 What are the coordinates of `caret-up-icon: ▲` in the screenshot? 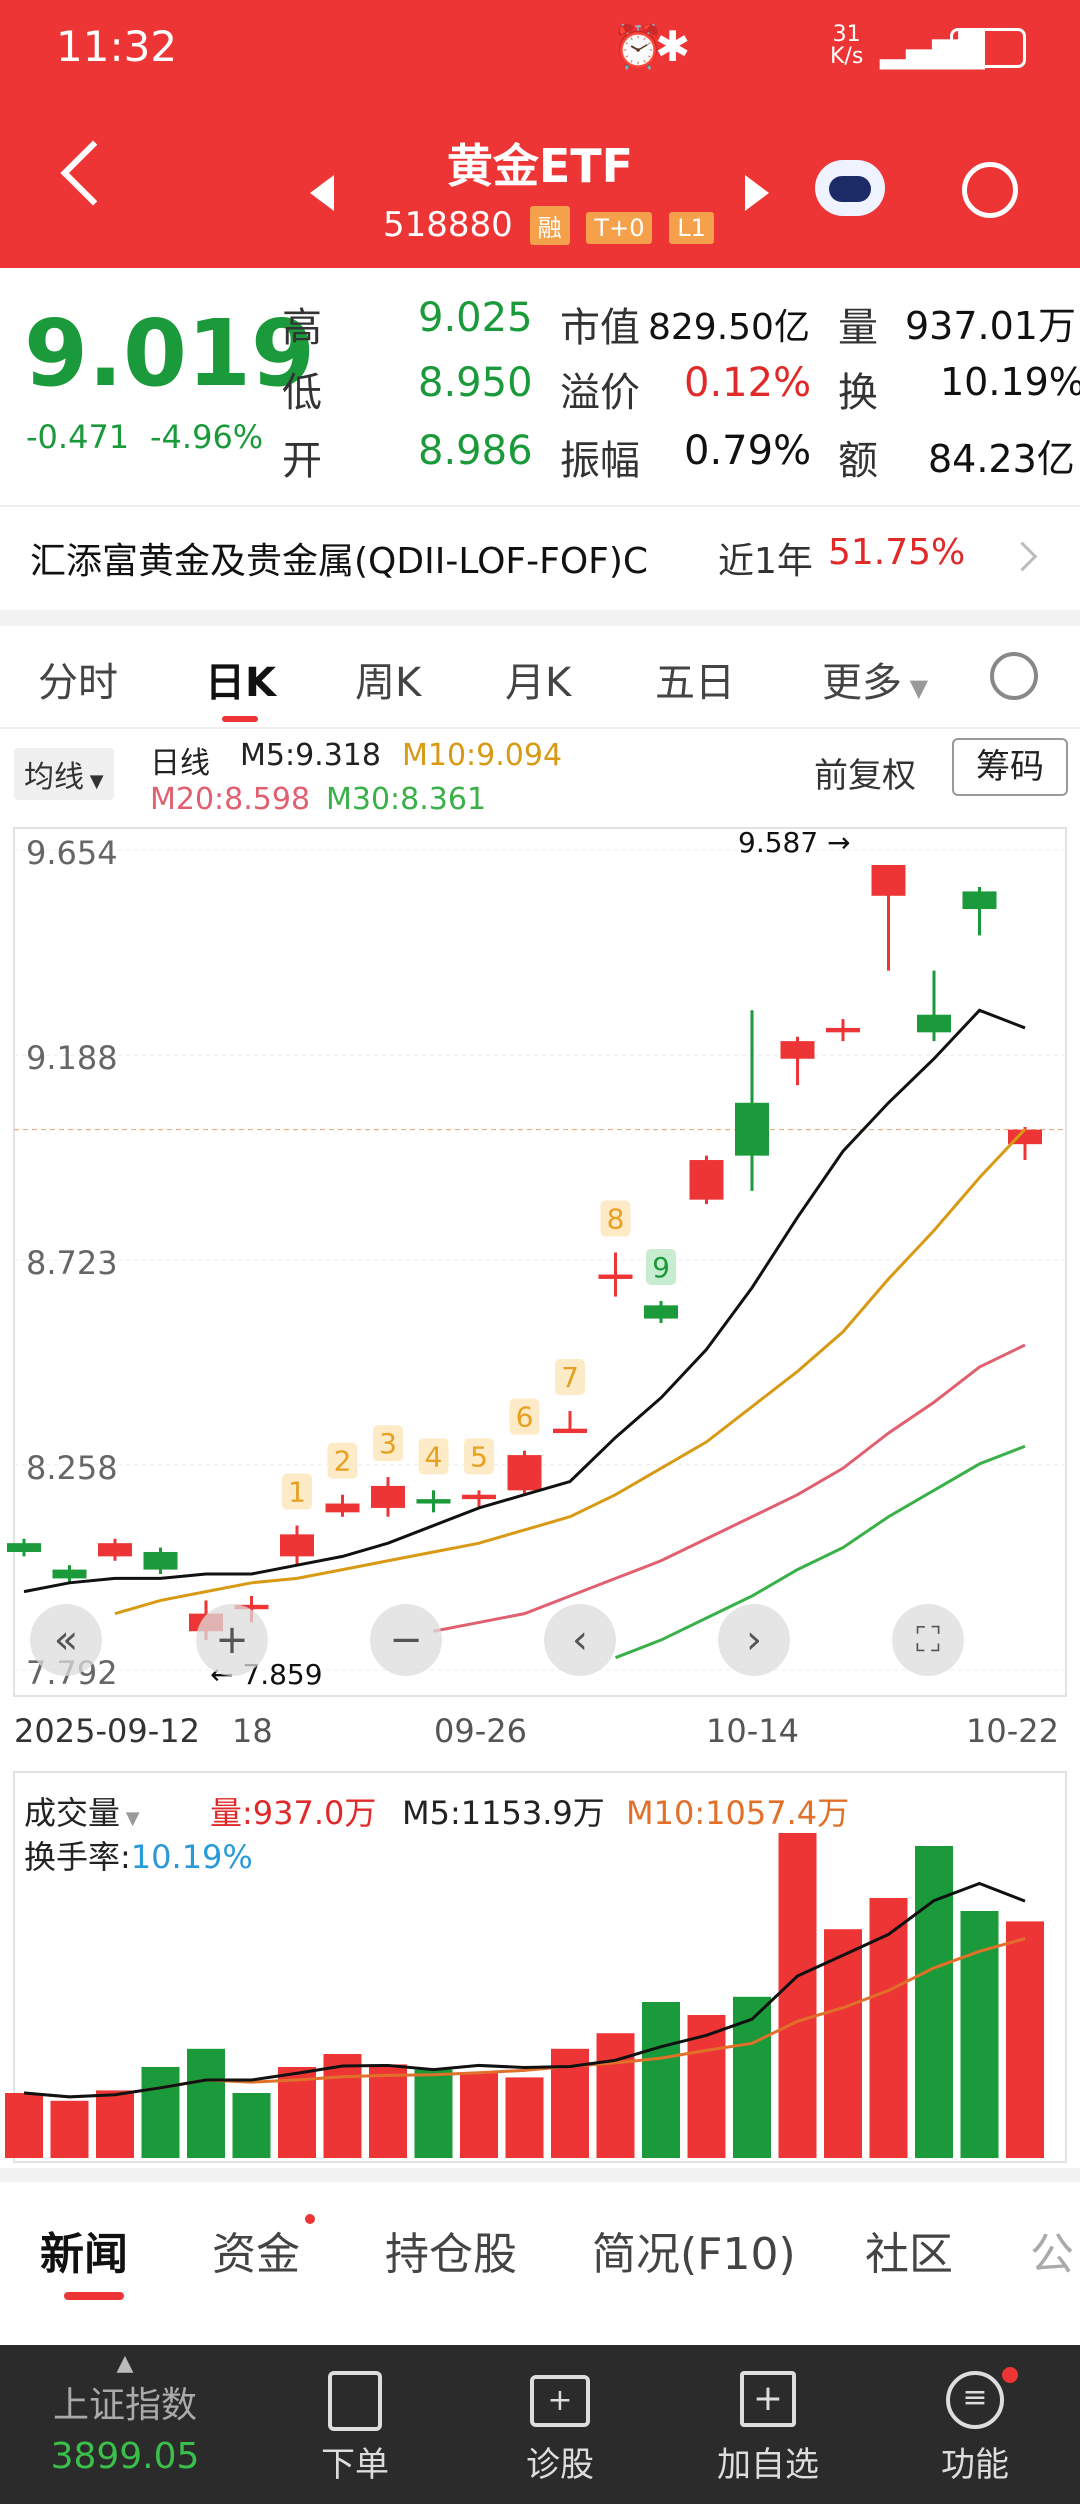 It's located at (125, 2363).